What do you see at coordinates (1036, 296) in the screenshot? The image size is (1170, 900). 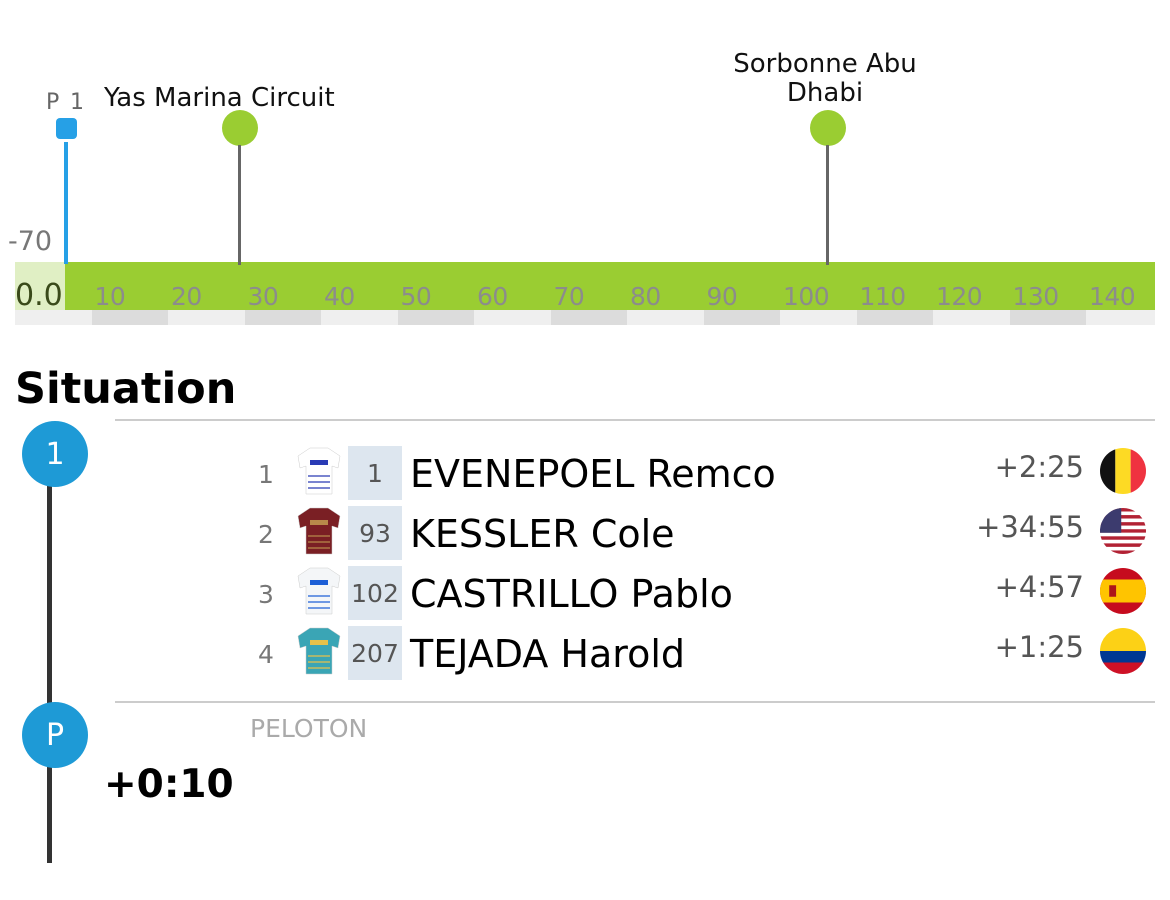 I see `km-tick-label: 130` at bounding box center [1036, 296].